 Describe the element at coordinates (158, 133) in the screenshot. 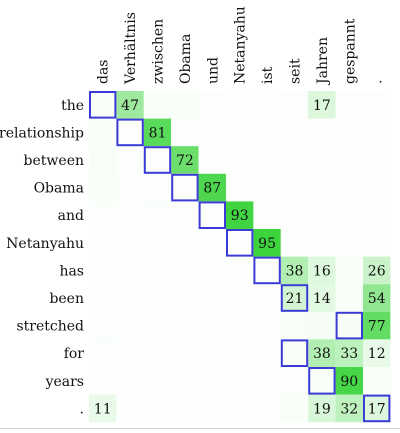

I see `cell-value-label: 81` at that location.